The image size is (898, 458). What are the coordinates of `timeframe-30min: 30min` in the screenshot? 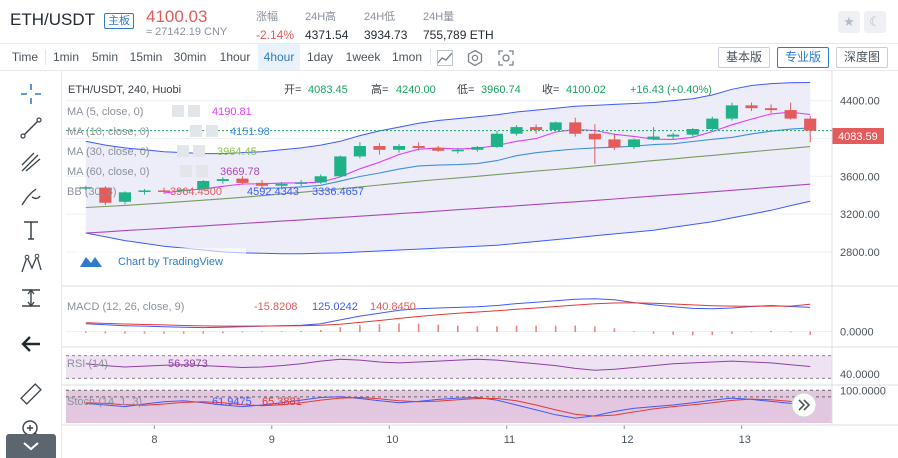 It's located at (190, 57).